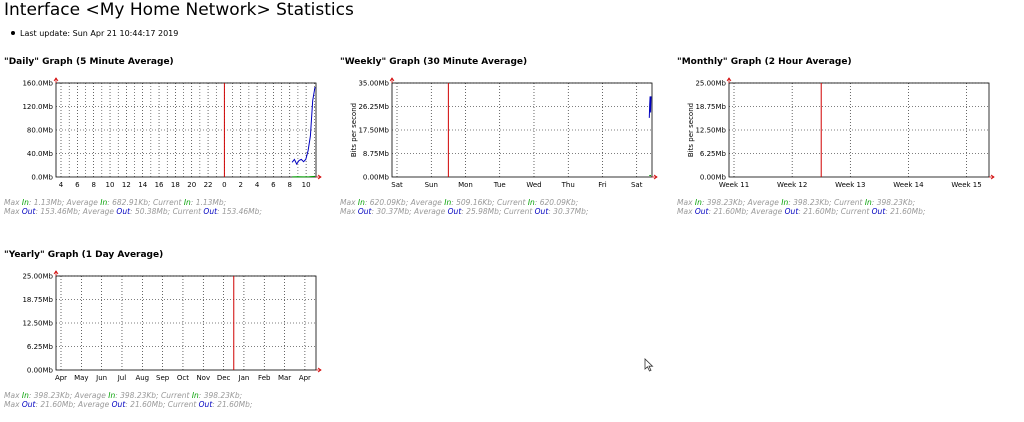 The width and height of the screenshot is (1024, 422). What do you see at coordinates (474, 202) in the screenshot?
I see `stat-value: : 509.16Kb;` at bounding box center [474, 202].